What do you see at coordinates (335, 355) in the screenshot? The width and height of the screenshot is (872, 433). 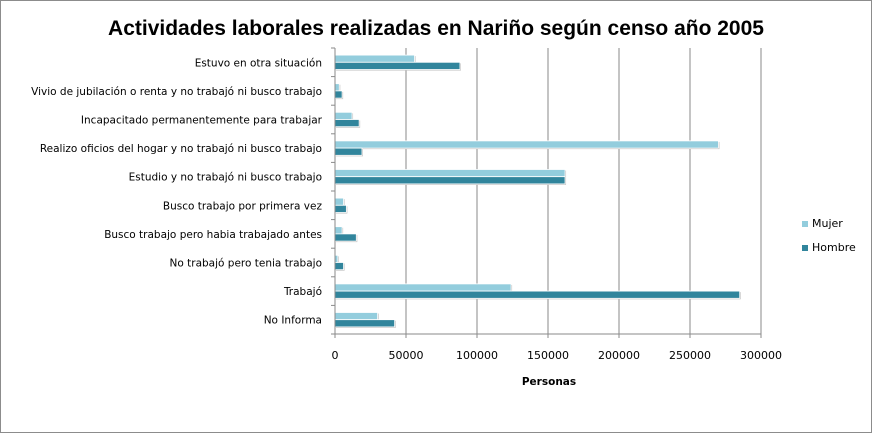 I see `x-tick-label: 0` at bounding box center [335, 355].